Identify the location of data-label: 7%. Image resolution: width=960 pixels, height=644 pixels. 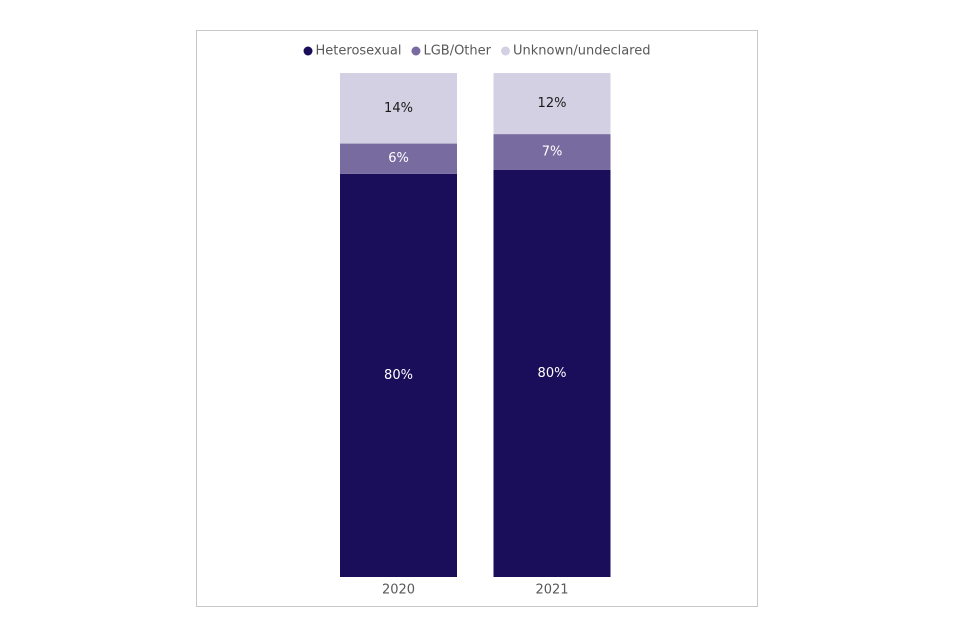
(552, 151).